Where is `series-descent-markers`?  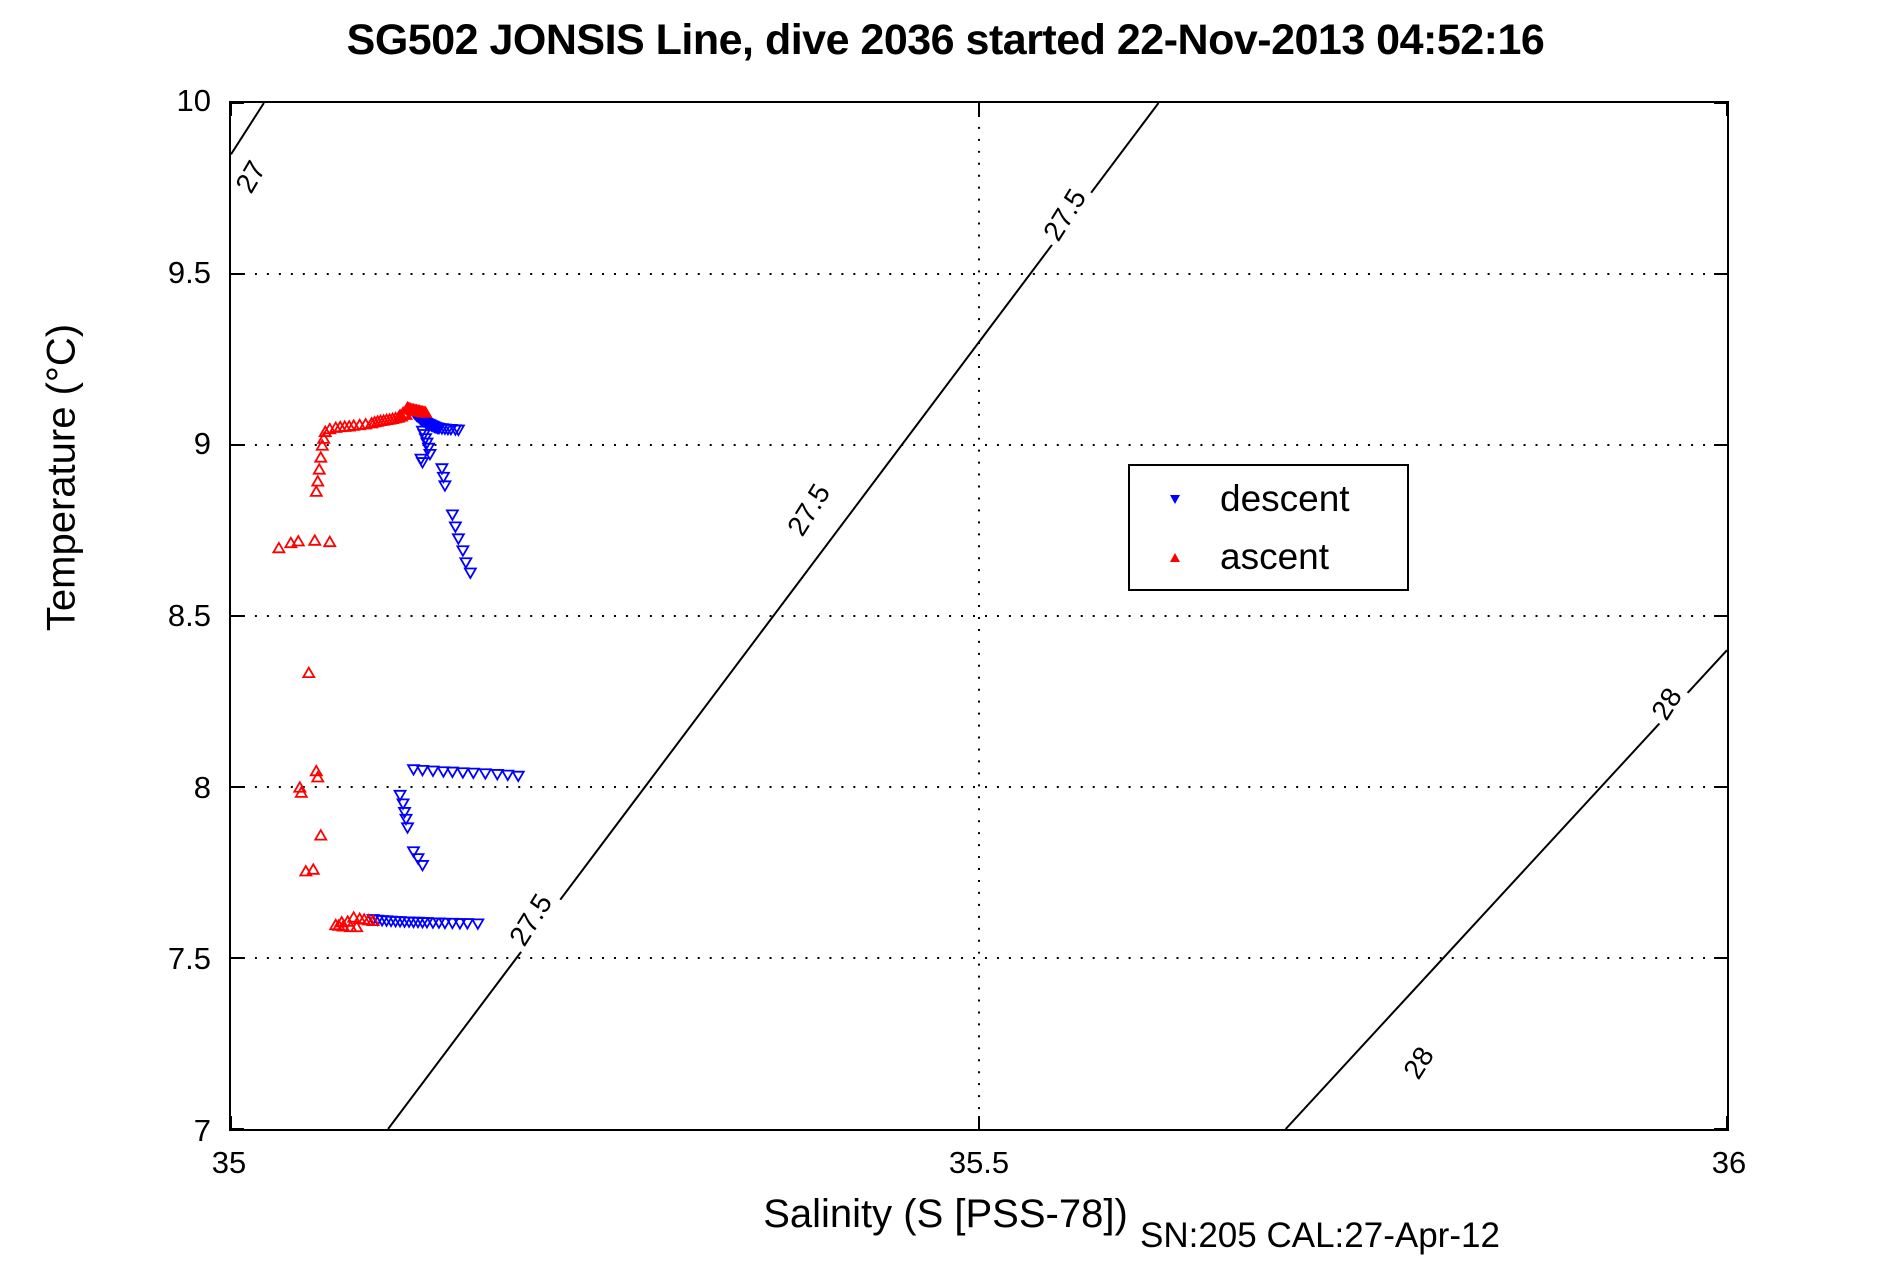 series-descent-markers is located at coordinates (446, 668).